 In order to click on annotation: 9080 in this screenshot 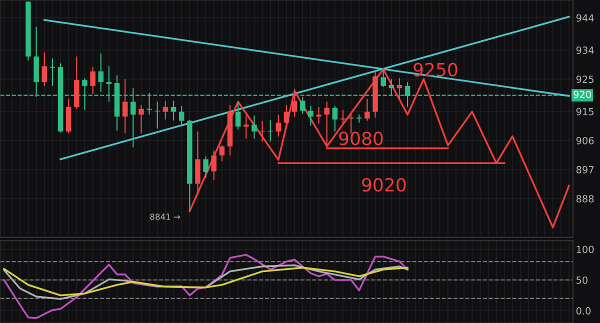, I will do `click(361, 139)`.